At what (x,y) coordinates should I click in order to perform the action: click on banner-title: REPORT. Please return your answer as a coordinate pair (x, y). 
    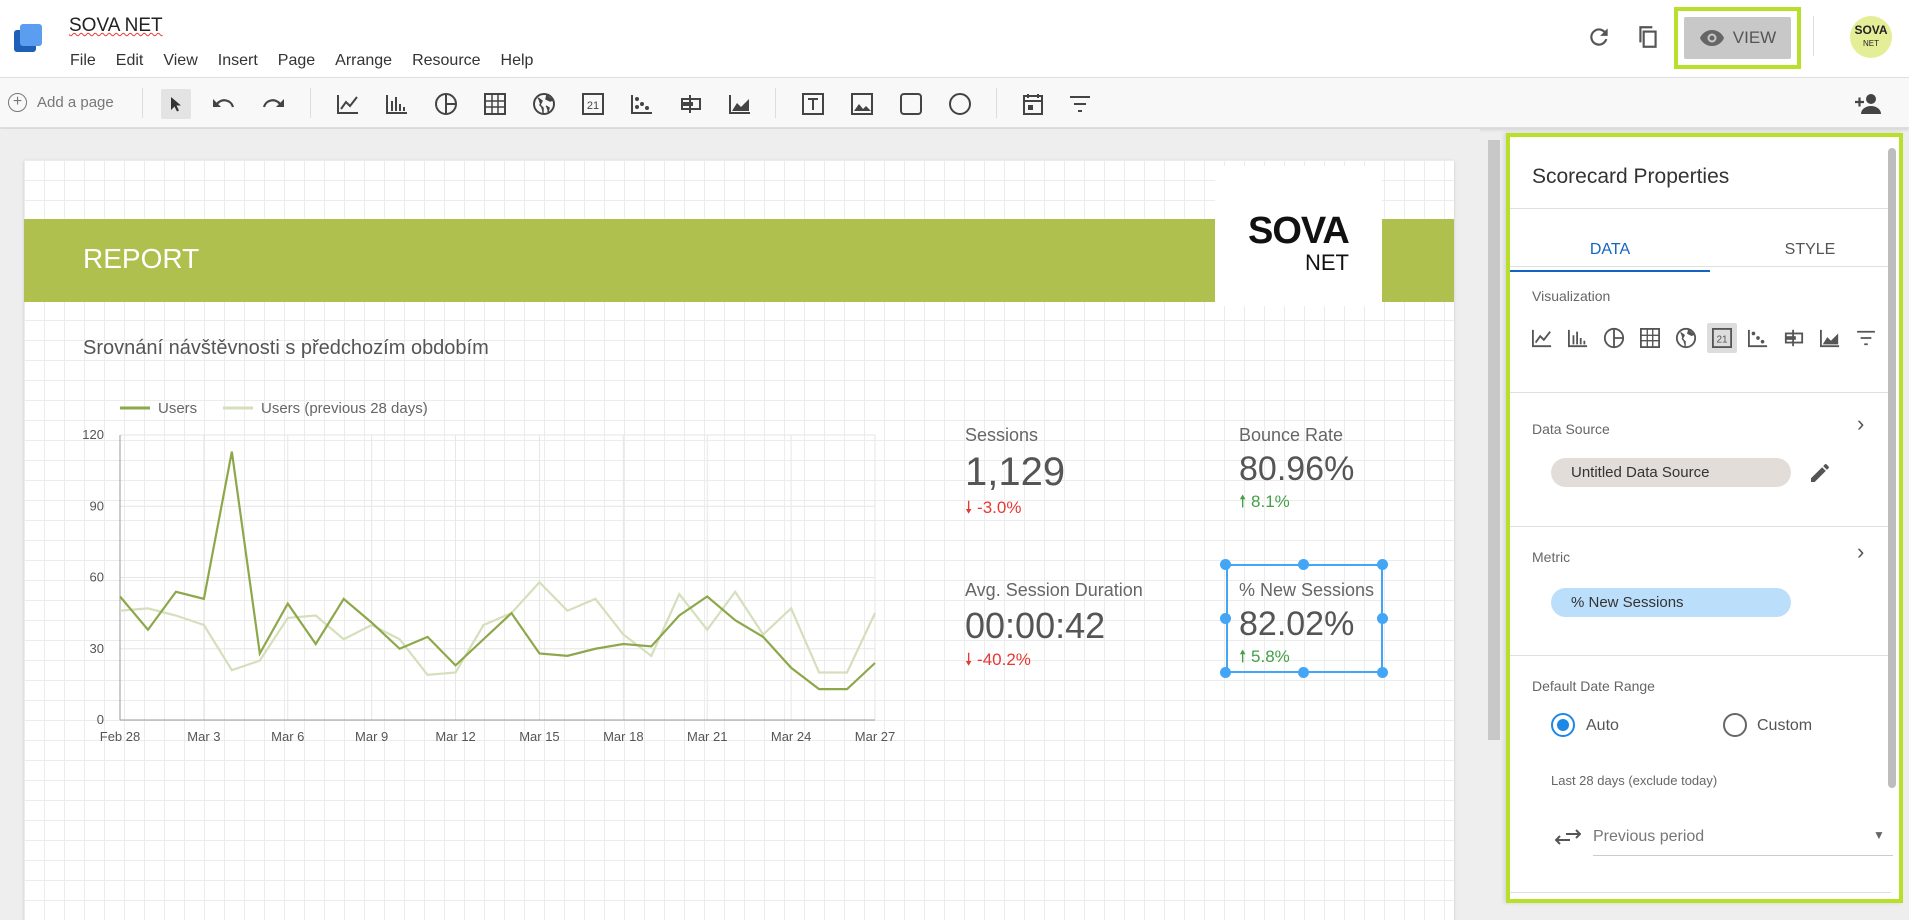
    Looking at the image, I should click on (141, 258).